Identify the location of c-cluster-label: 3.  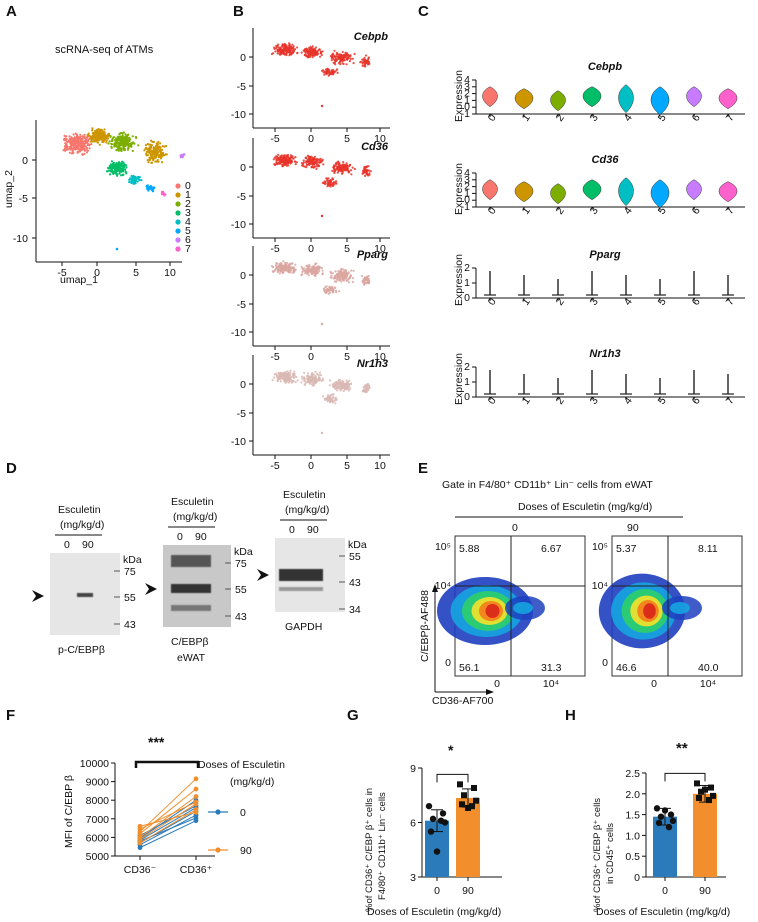
(594, 401).